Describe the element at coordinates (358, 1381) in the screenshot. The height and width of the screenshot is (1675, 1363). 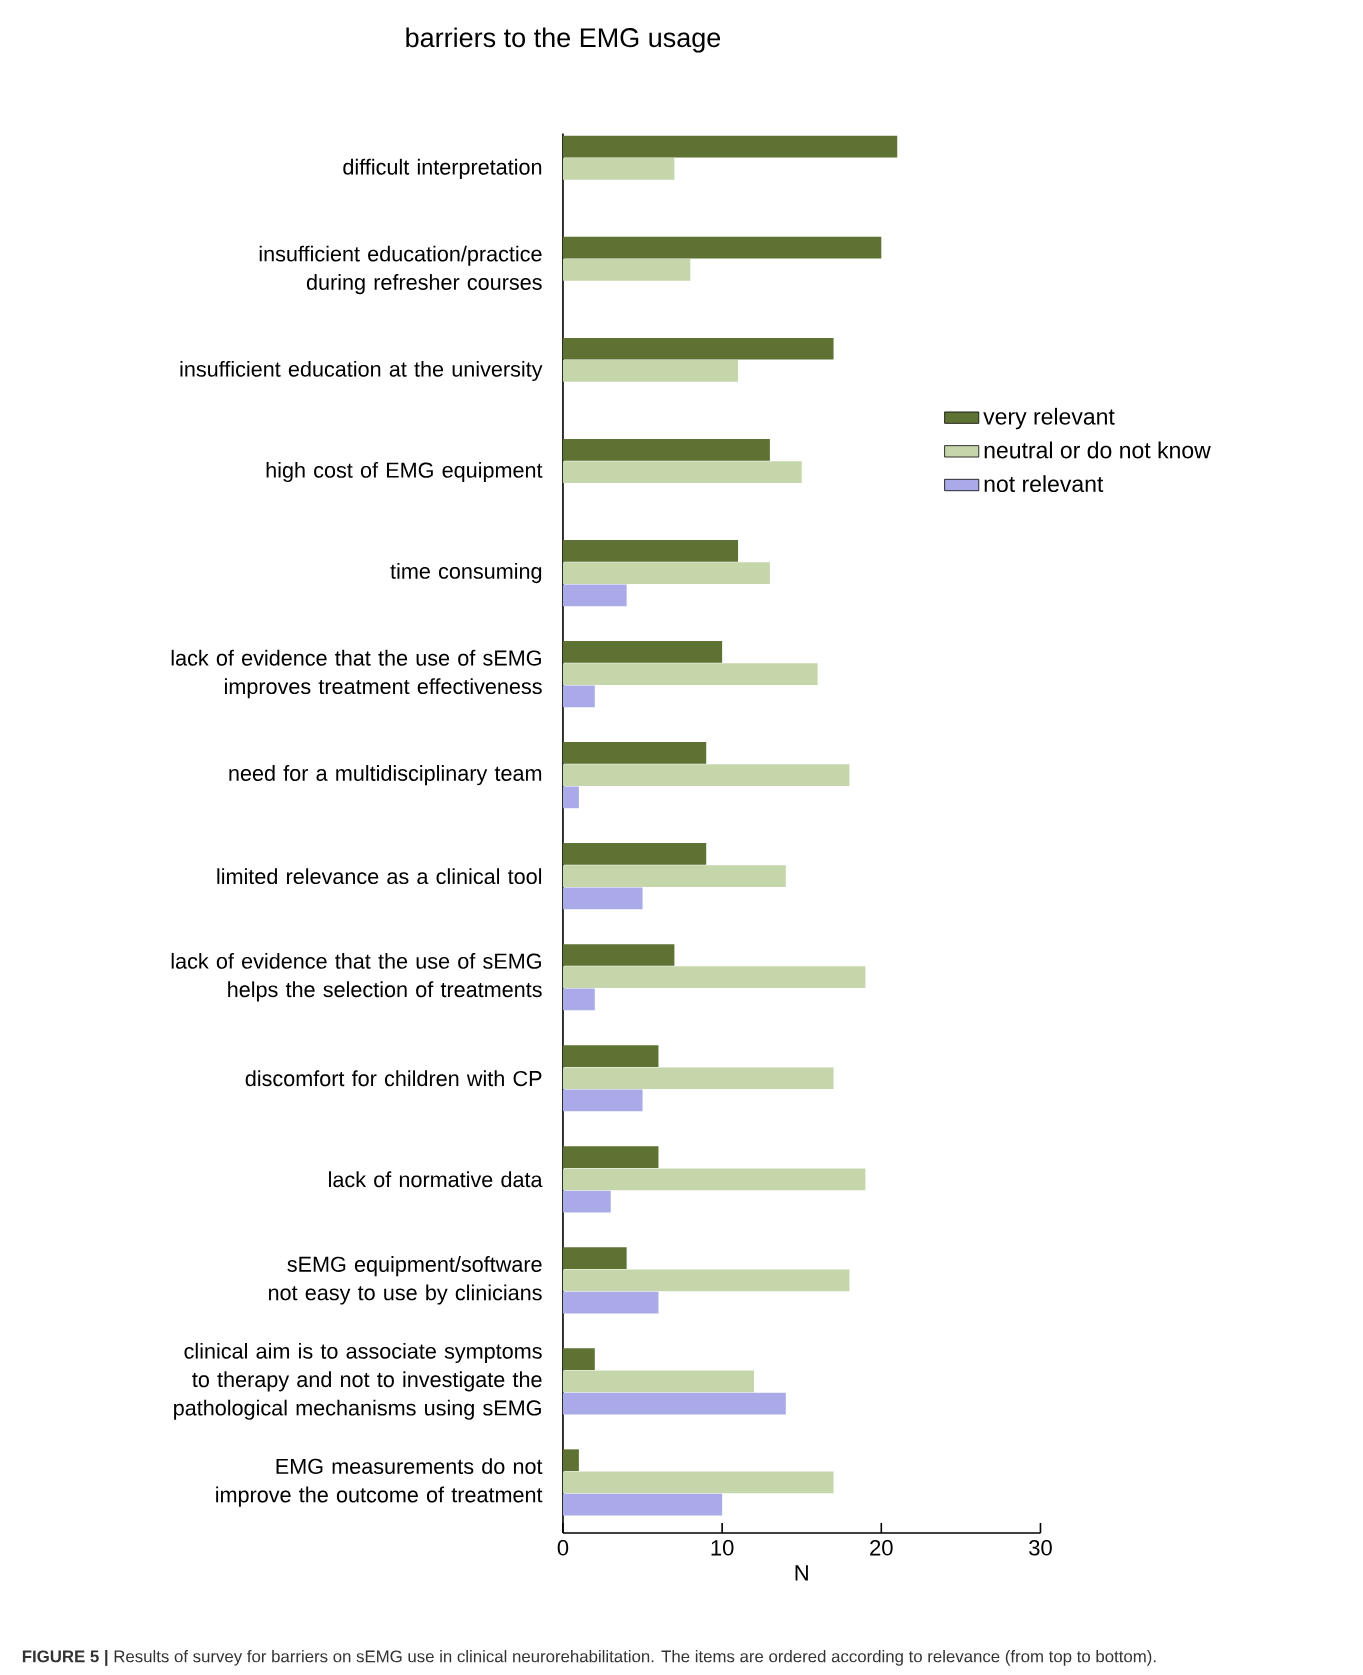
I see `y-tick-label: clinical aim is to associate symptoms to therapy and not to investigate the pathological mechanisms using sEMG` at that location.